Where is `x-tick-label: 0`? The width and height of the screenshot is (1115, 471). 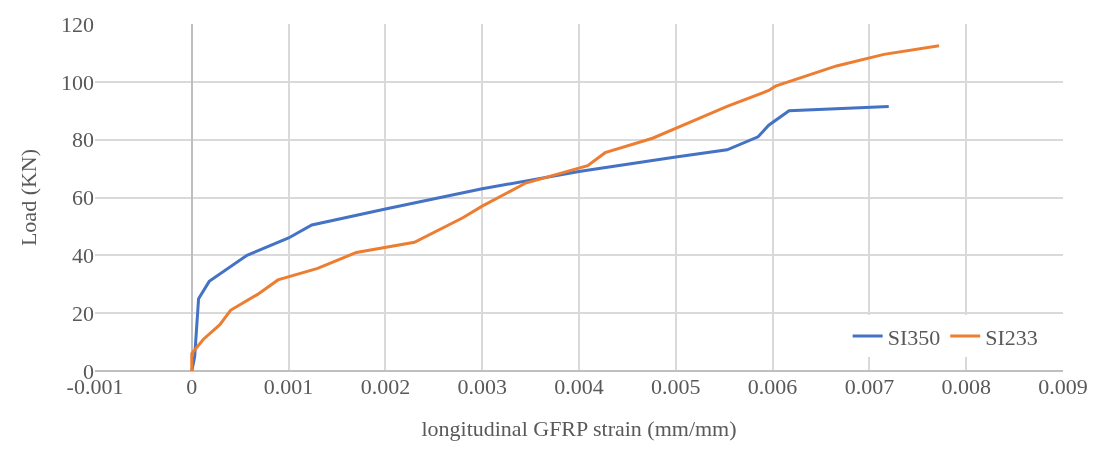 x-tick-label: 0 is located at coordinates (192, 386).